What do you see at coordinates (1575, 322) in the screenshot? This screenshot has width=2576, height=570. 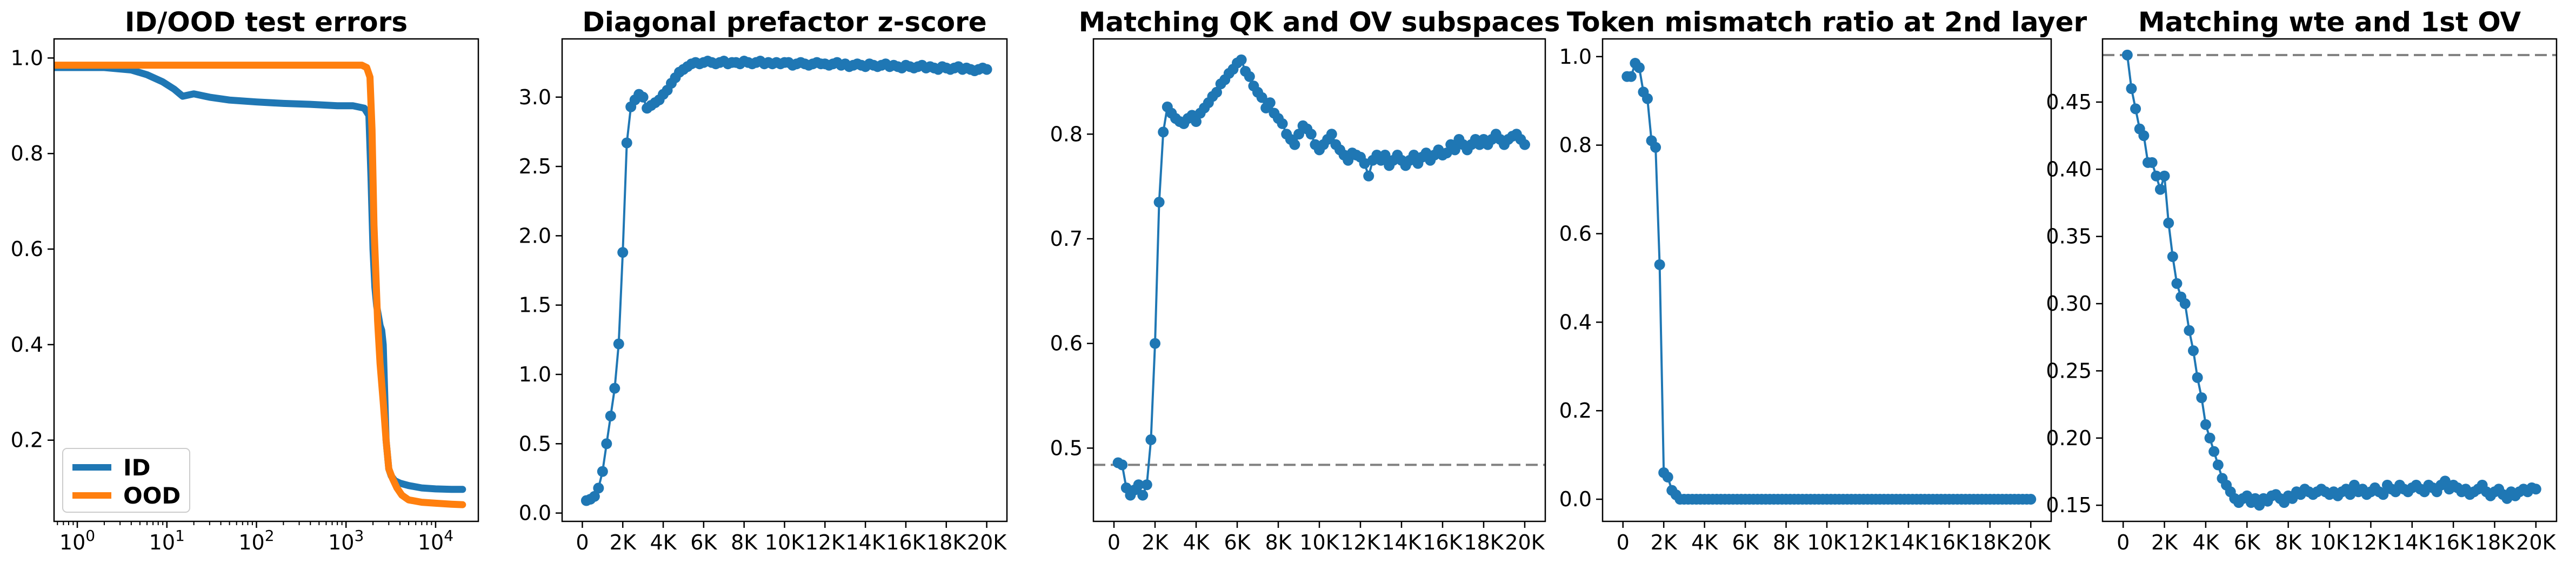 I see `y-tick-label: 0.4` at bounding box center [1575, 322].